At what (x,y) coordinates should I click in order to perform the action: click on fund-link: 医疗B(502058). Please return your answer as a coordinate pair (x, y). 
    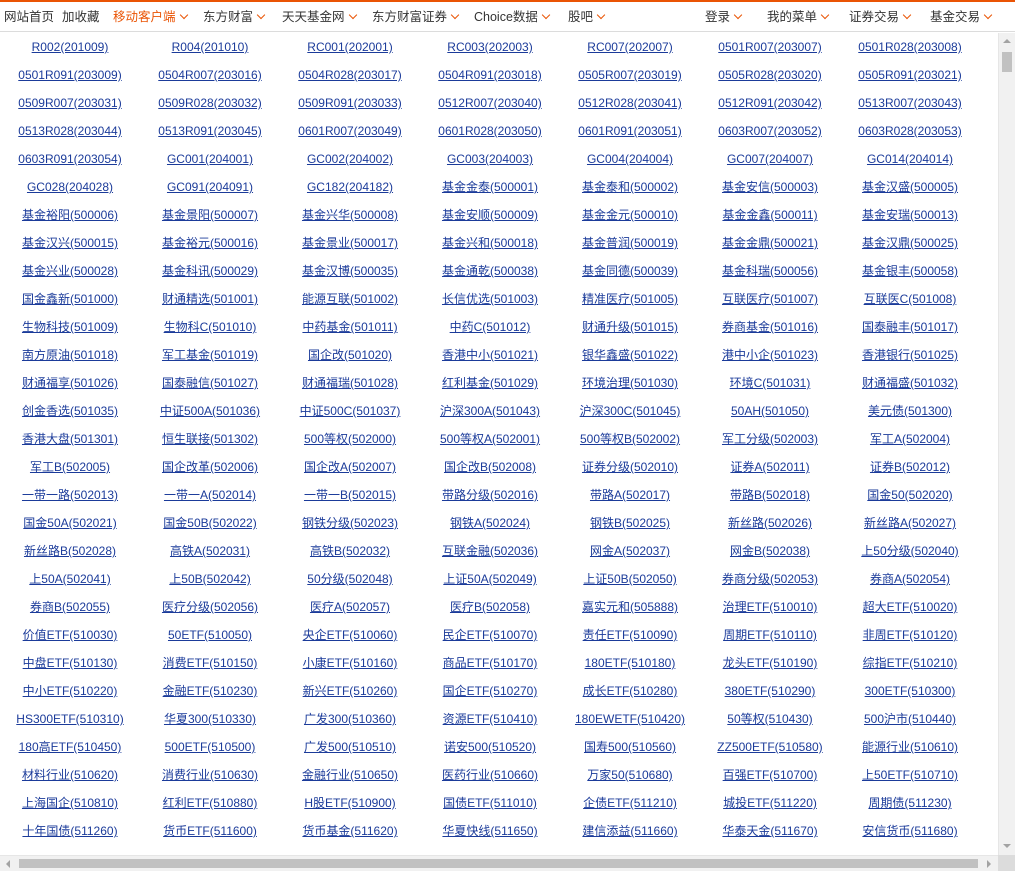
    Looking at the image, I should click on (490, 607).